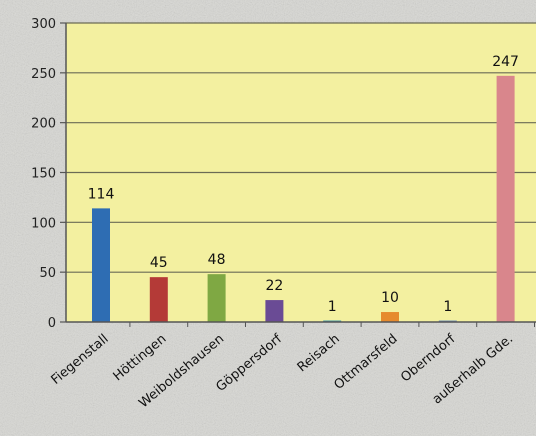 The width and height of the screenshot is (536, 436). What do you see at coordinates (101, 194) in the screenshot?
I see `data-label: 114` at bounding box center [101, 194].